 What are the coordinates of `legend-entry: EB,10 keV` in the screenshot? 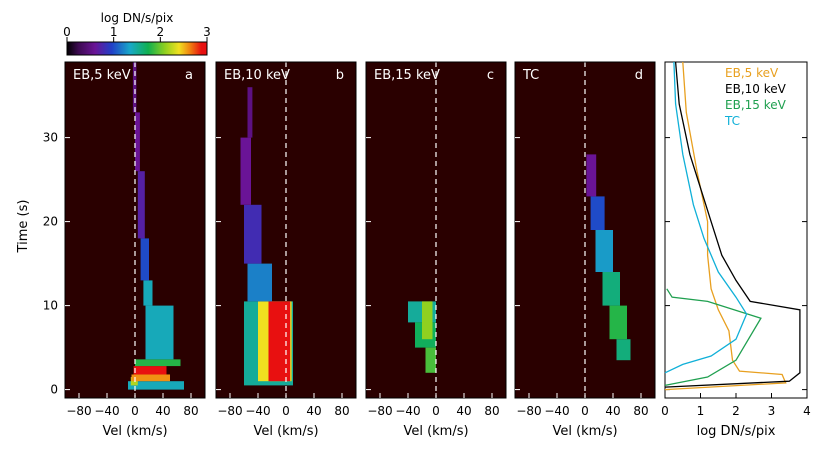 It's located at (756, 89).